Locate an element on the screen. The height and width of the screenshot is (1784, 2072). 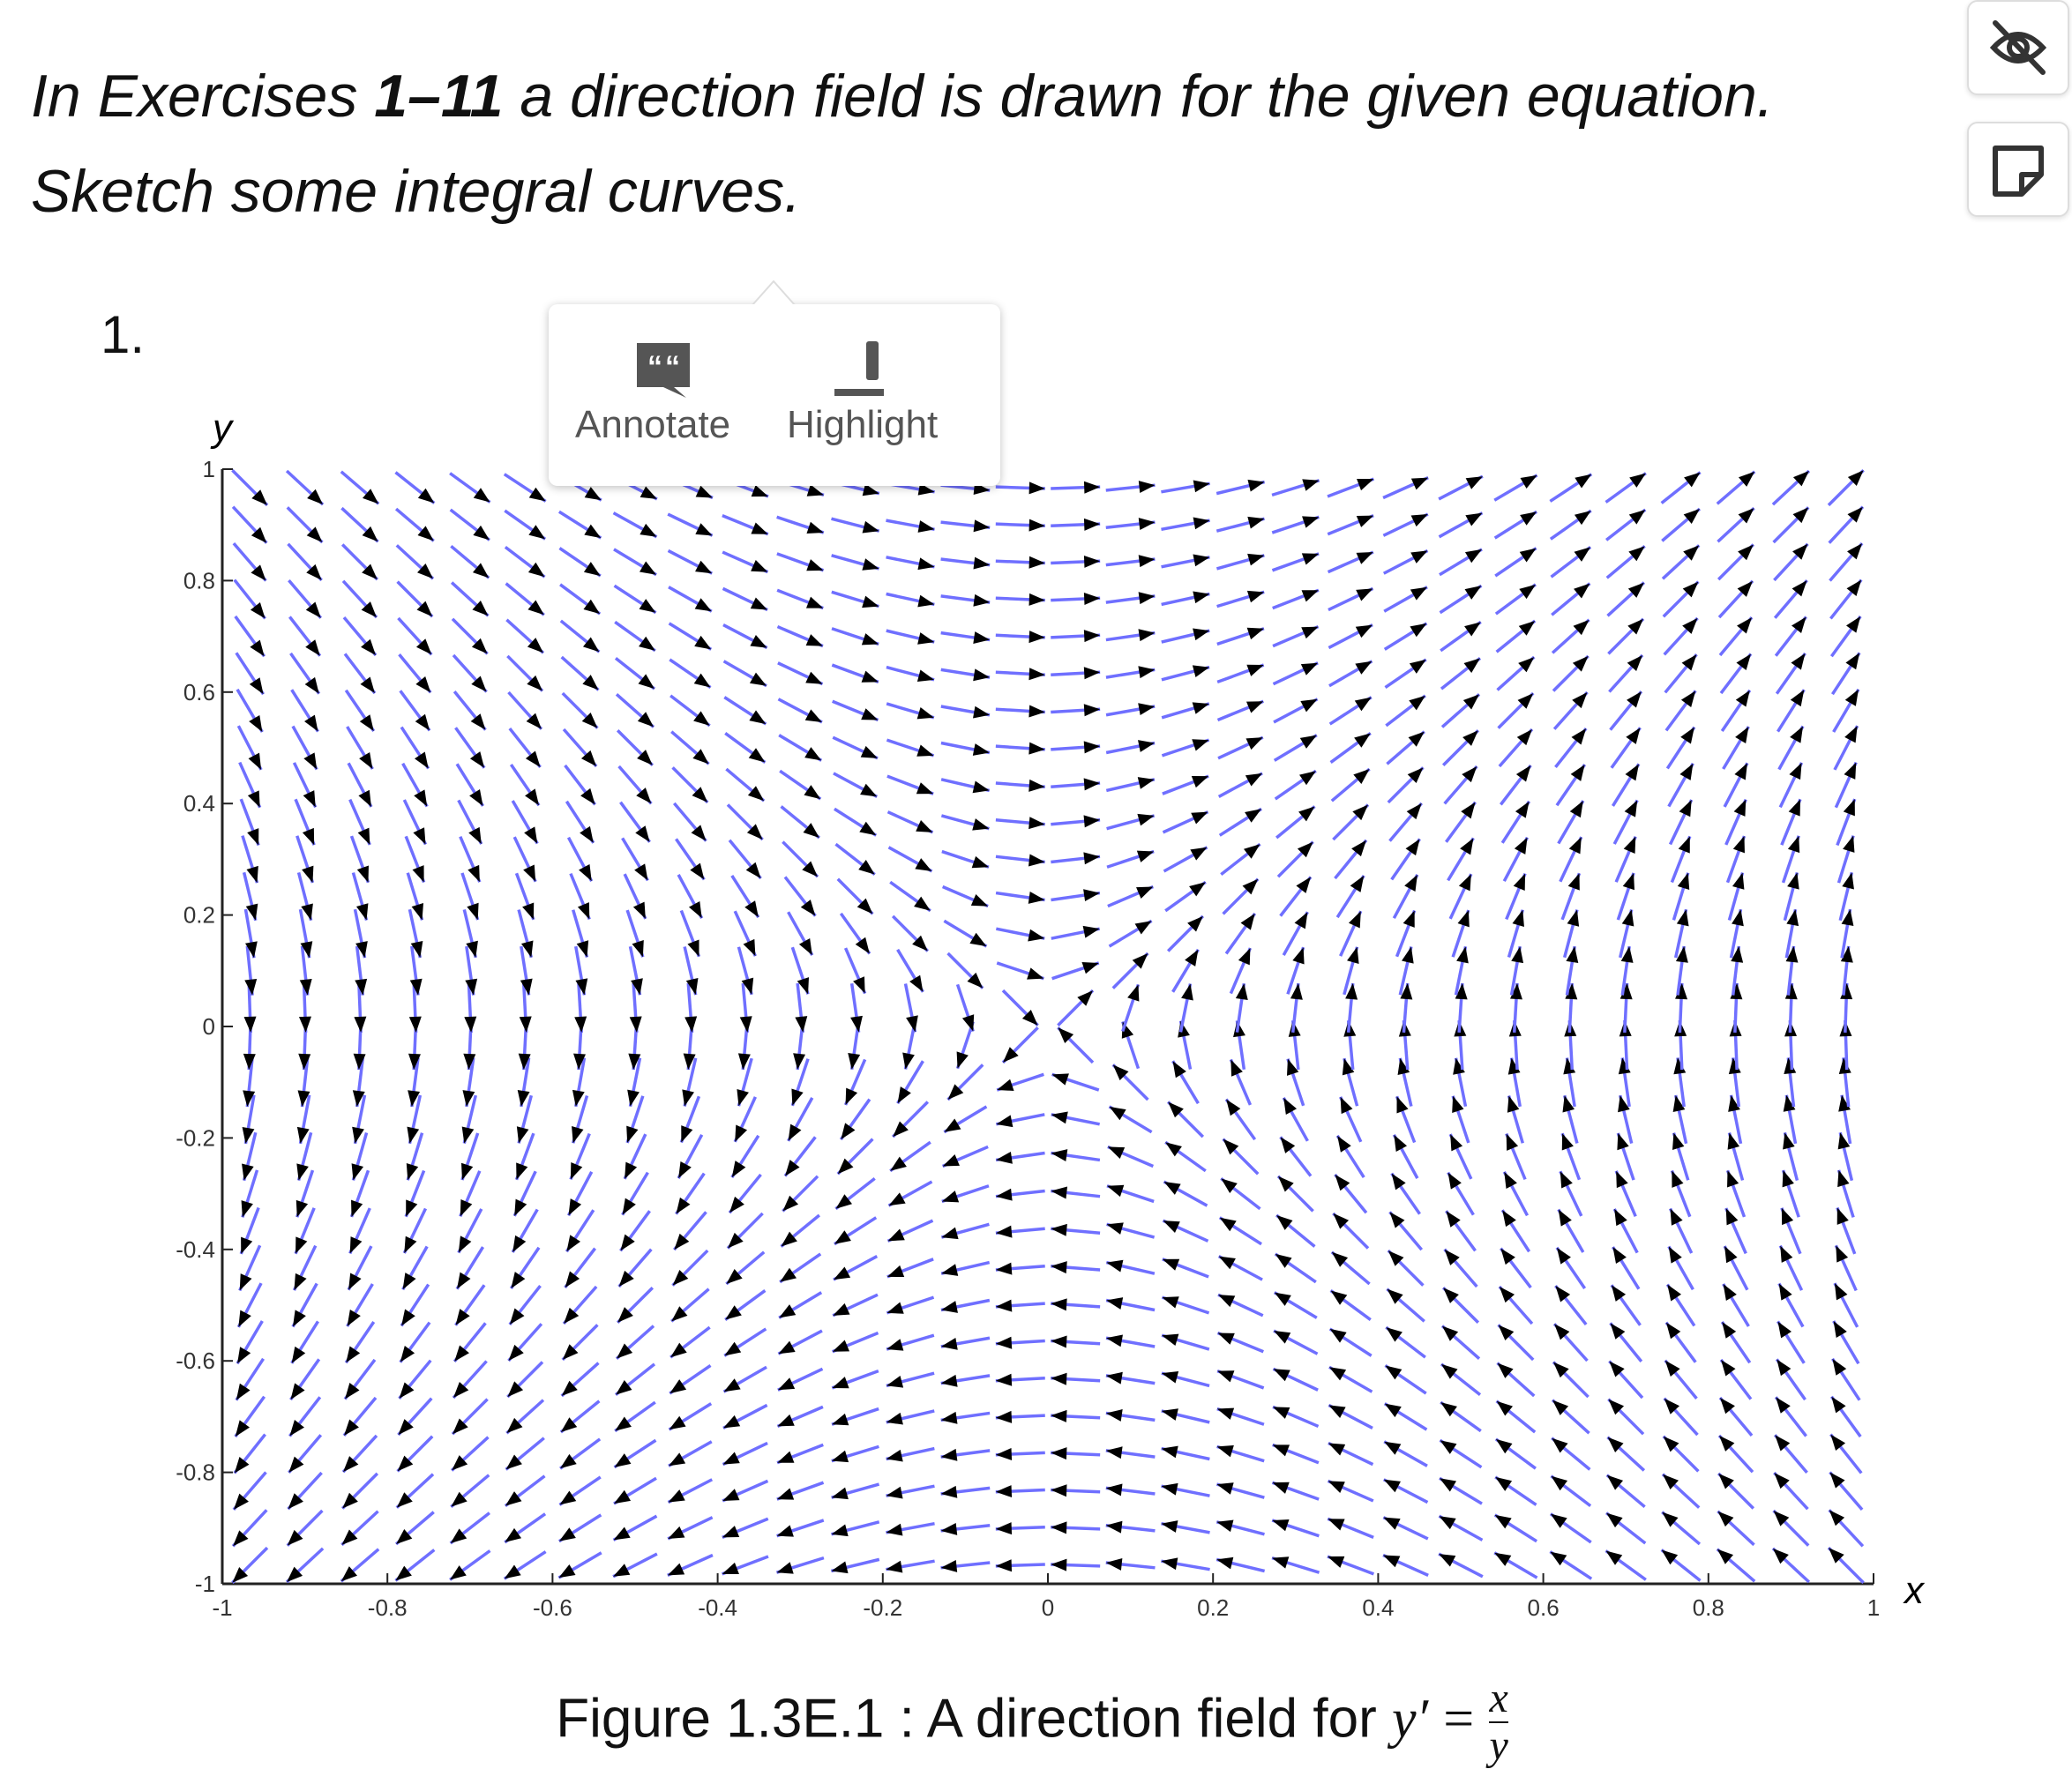
annotate-button: ““ Annotate is located at coordinates (659, 397).